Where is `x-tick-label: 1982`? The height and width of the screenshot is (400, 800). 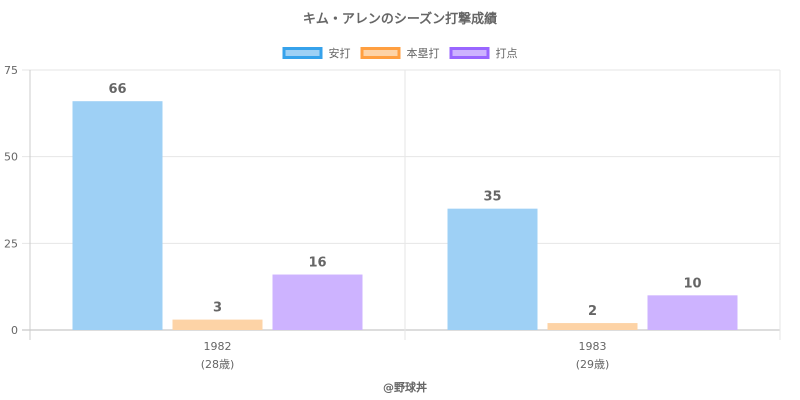
x-tick-label: 1982 is located at coordinates (218, 346).